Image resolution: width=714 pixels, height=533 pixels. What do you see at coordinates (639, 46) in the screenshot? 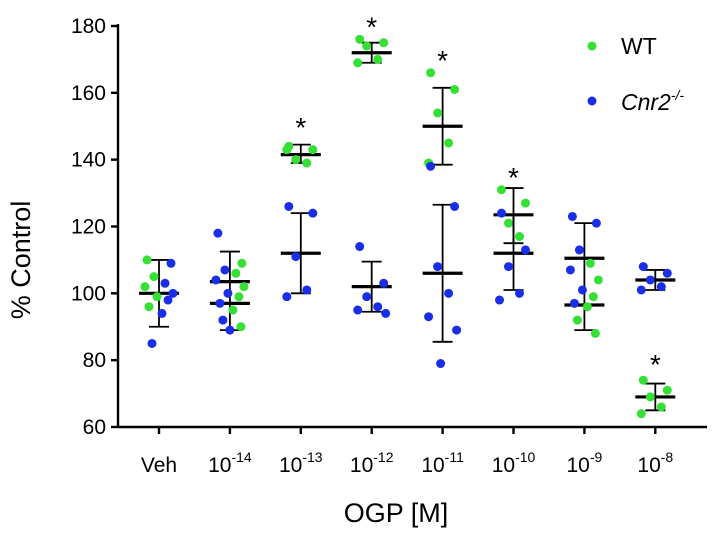
I see `legend-label-wt: WT` at bounding box center [639, 46].